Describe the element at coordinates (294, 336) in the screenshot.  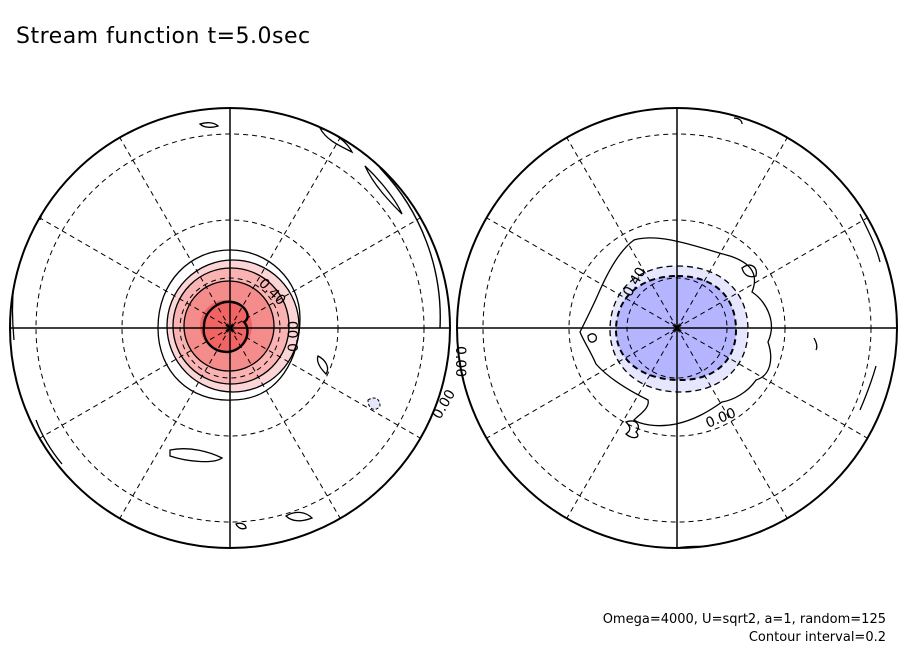
I see `left-label-0.00: 0.00` at that location.